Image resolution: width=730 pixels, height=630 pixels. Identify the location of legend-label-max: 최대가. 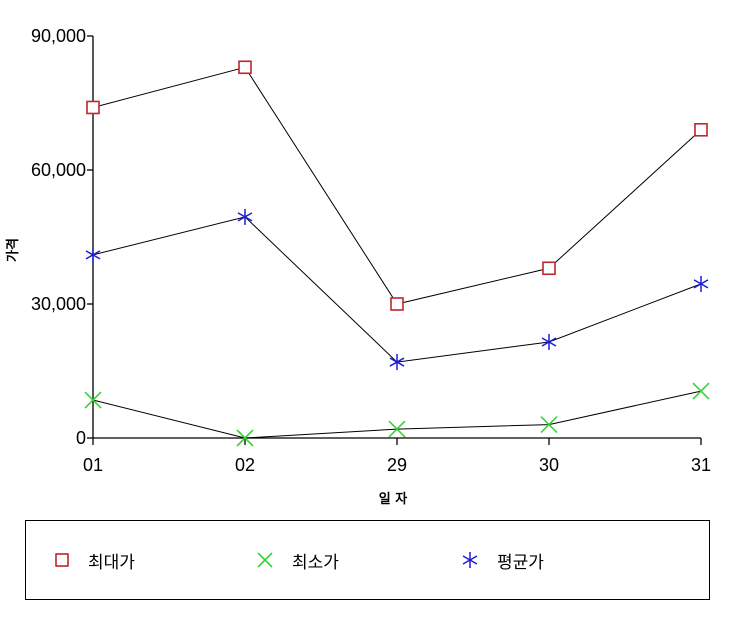
(111, 562).